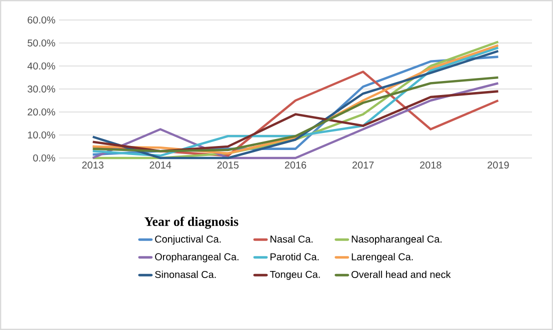 This screenshot has height=330, width=553. Describe the element at coordinates (382, 257) in the screenshot. I see `legend-label: Larengeal Ca.` at that location.